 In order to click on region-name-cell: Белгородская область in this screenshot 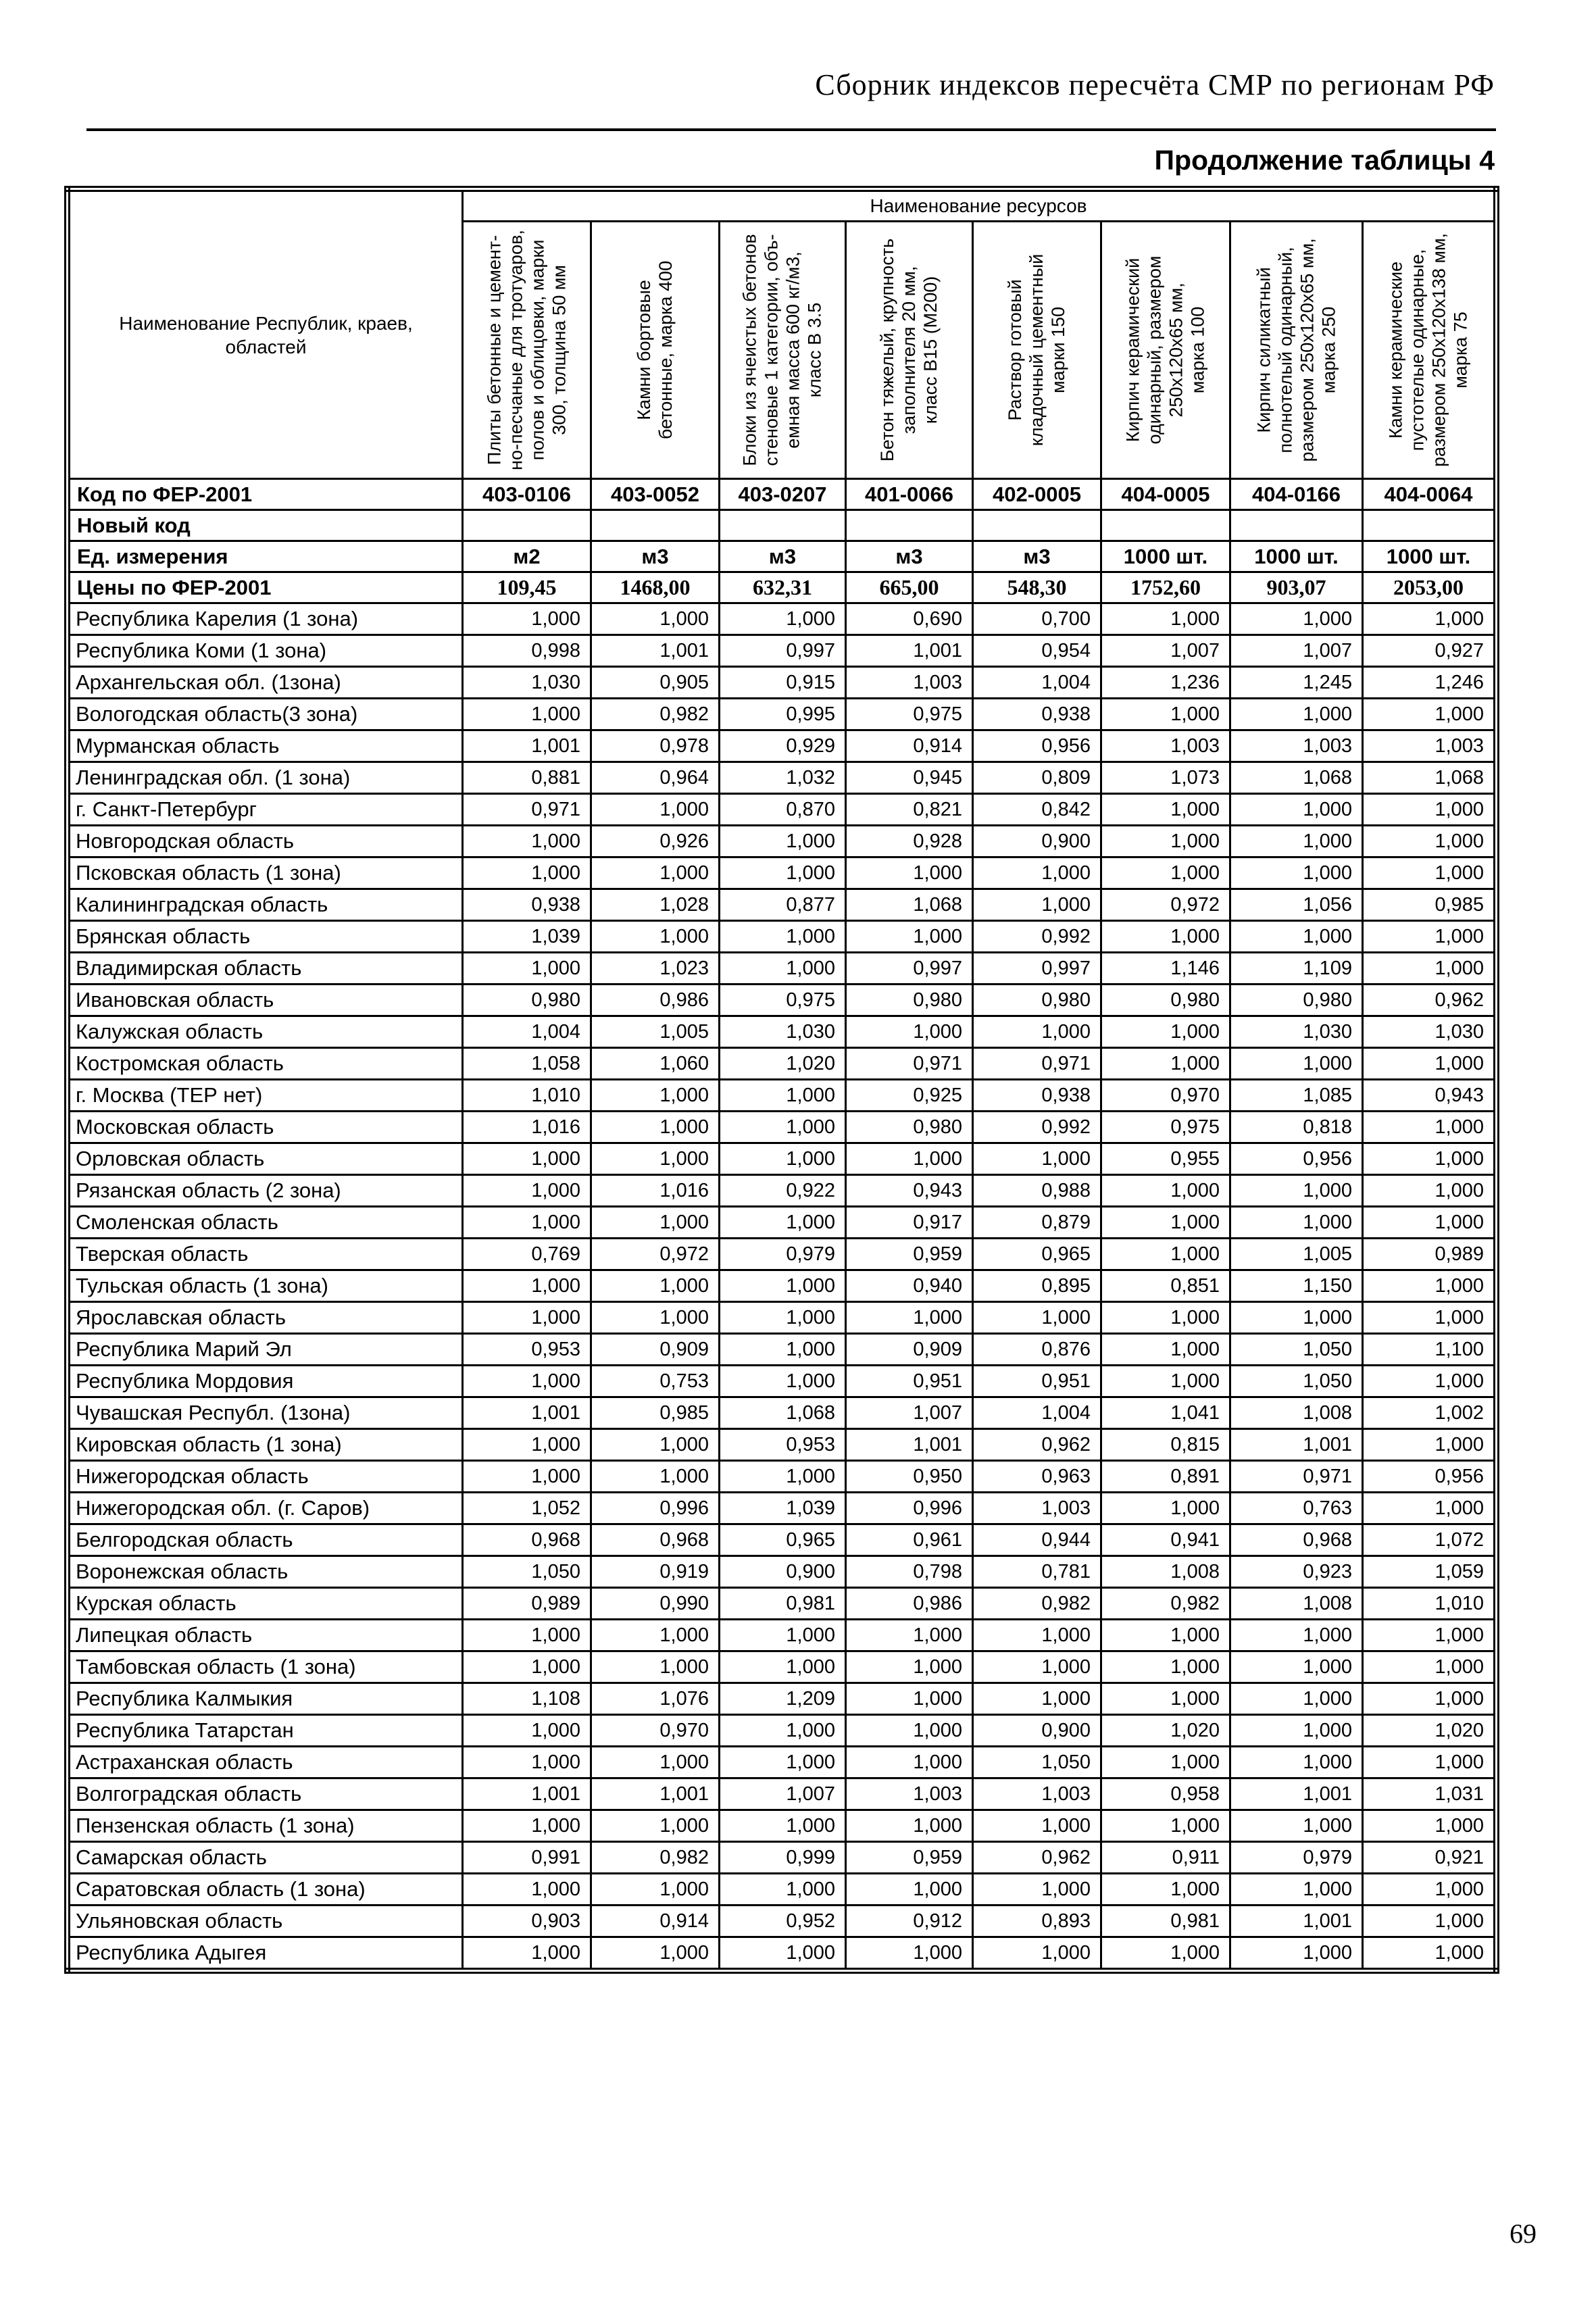, I will do `click(265, 1540)`.